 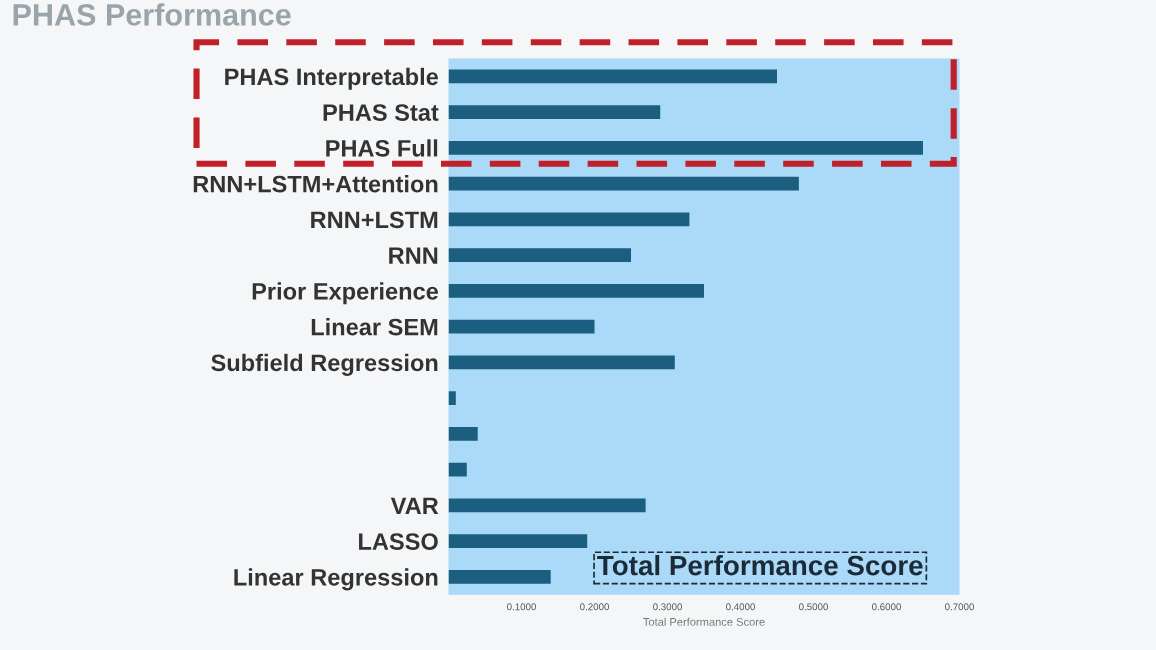 I want to click on y-tick-label: RNN, so click(x=413, y=255).